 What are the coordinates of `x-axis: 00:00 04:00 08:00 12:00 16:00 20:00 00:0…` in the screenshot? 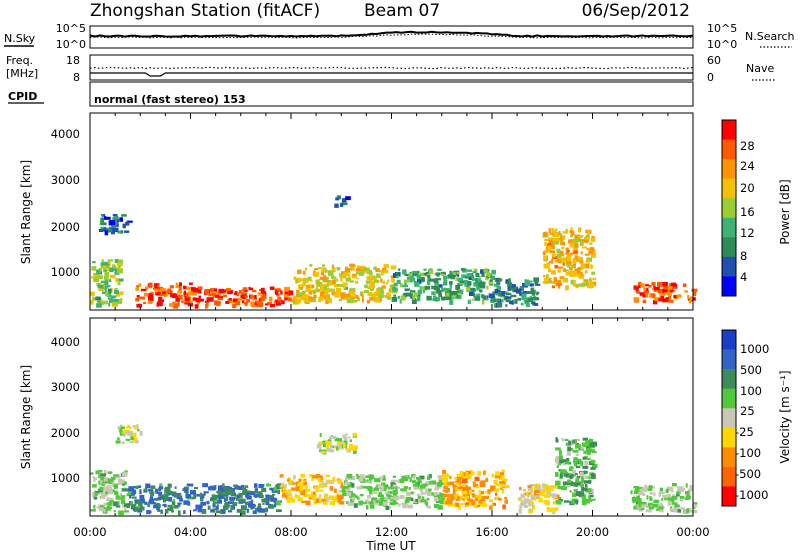 It's located at (391, 539).